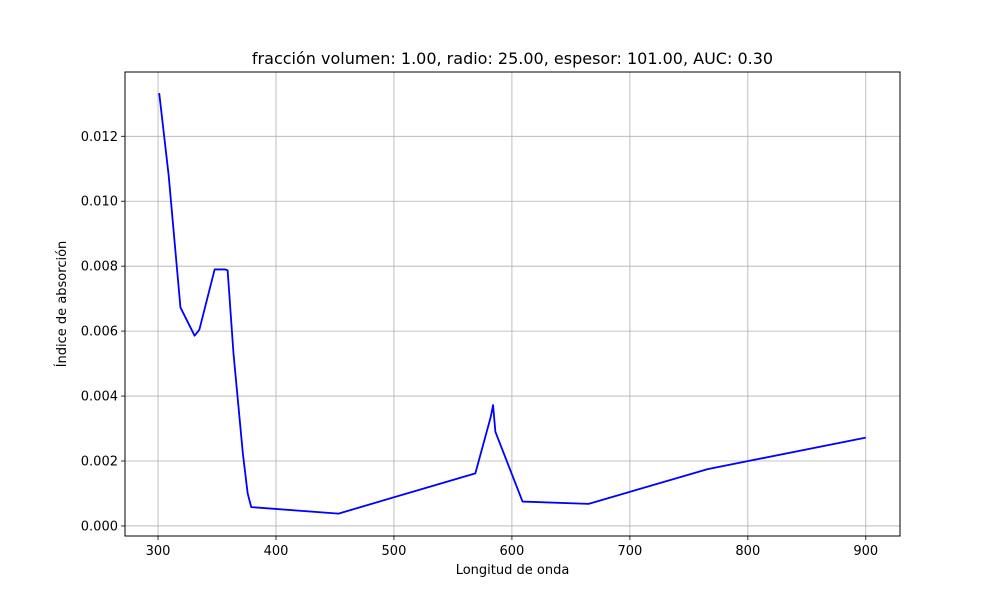 Image resolution: width=1000 pixels, height=600 pixels. What do you see at coordinates (99, 332) in the screenshot?
I see `y-tick-label: 0.006` at bounding box center [99, 332].